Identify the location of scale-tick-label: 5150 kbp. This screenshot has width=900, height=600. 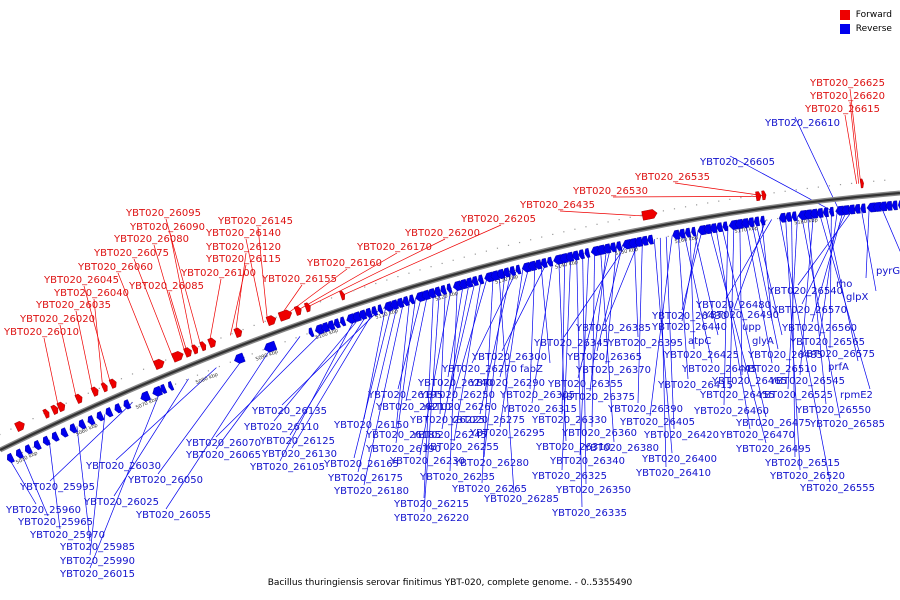
(626, 251).